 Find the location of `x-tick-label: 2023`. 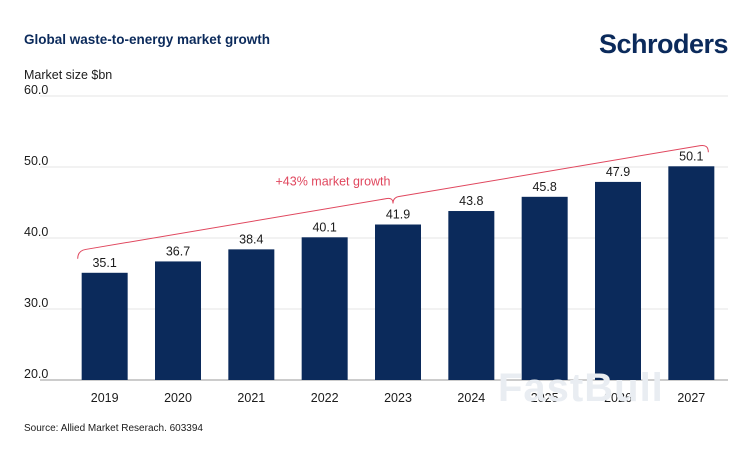

x-tick-label: 2023 is located at coordinates (398, 398).